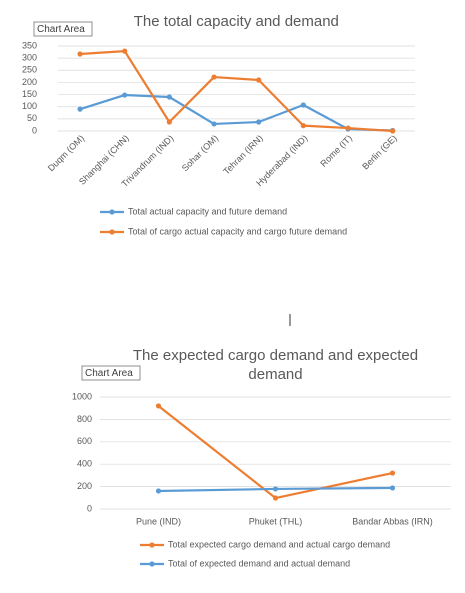 This screenshot has height=593, width=465. What do you see at coordinates (207, 211) in the screenshot?
I see `legend-label: Total actual capacity and future demand` at bounding box center [207, 211].